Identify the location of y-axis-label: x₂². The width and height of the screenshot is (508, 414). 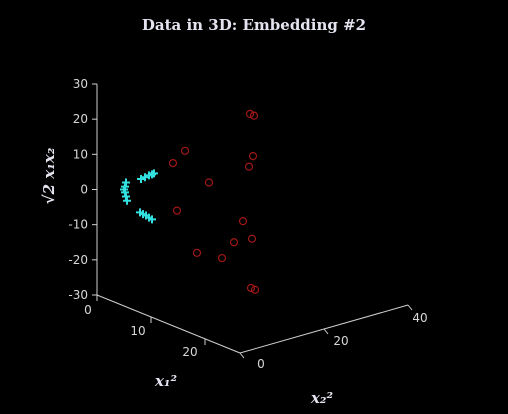
(322, 398).